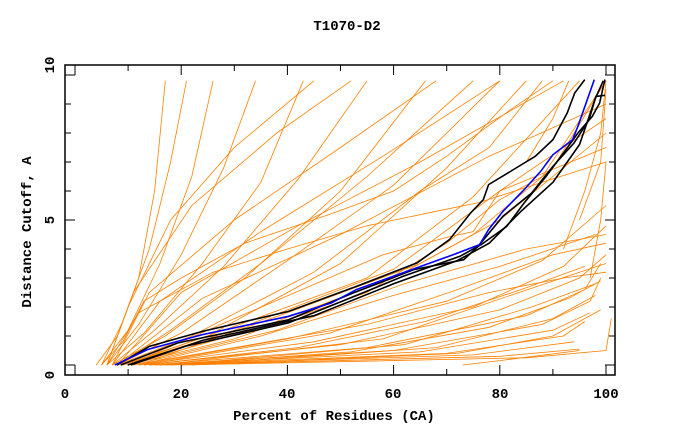 The width and height of the screenshot is (680, 440). I want to click on x-tick-label: 60, so click(393, 395).